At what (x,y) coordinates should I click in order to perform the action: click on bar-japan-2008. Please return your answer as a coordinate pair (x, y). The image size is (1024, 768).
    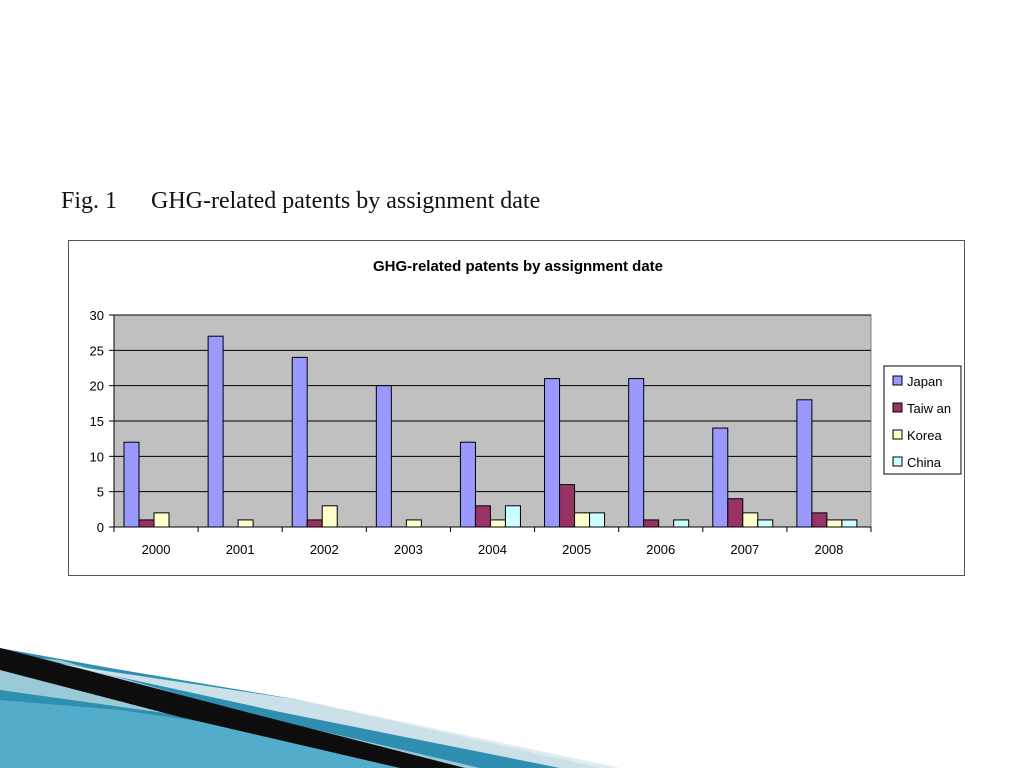
    Looking at the image, I should click on (804, 463).